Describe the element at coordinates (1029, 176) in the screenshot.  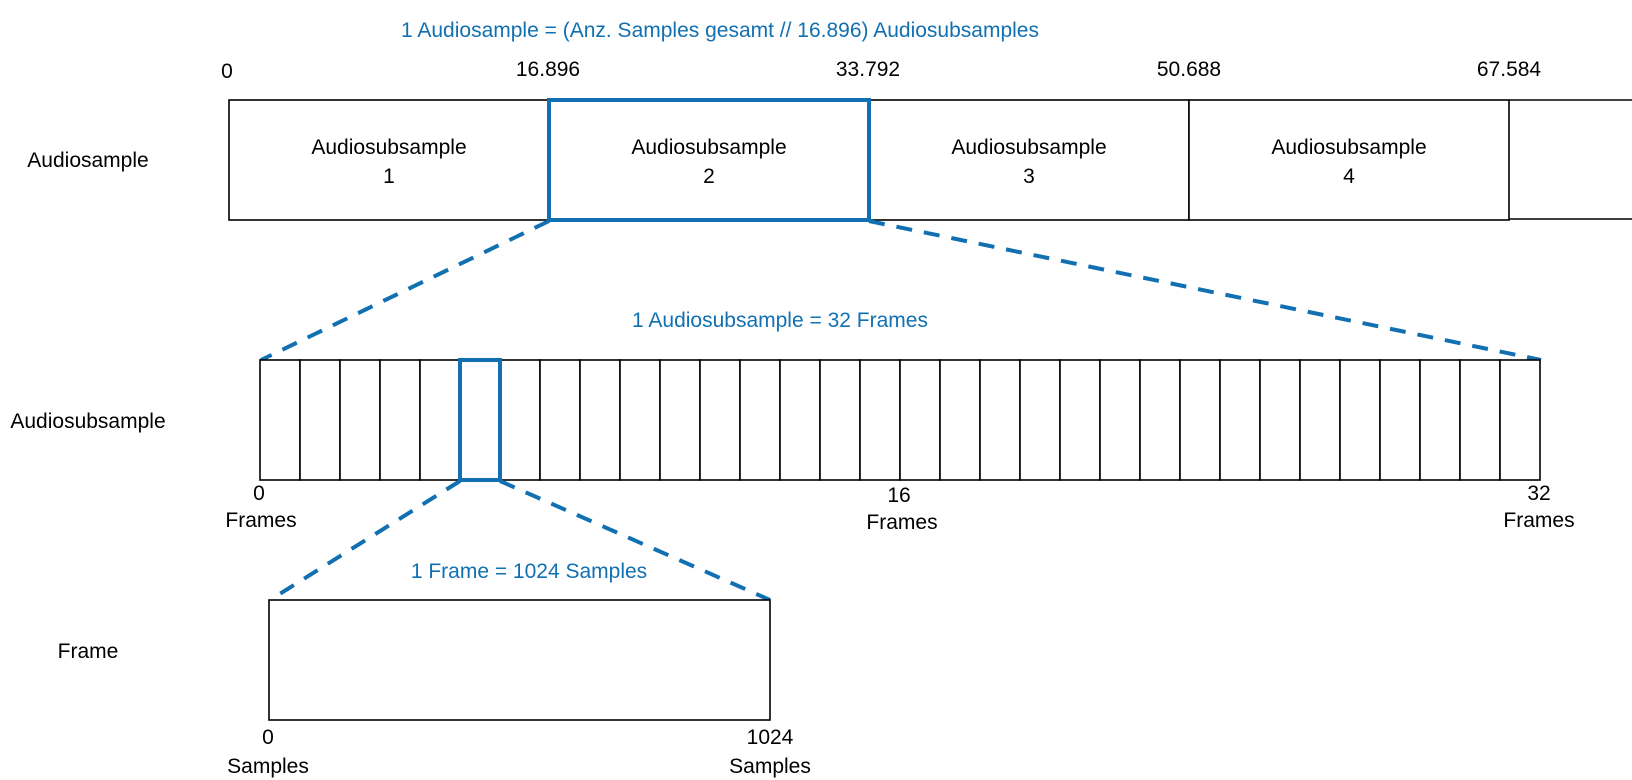
I see `subsample-3-index: 3` at that location.